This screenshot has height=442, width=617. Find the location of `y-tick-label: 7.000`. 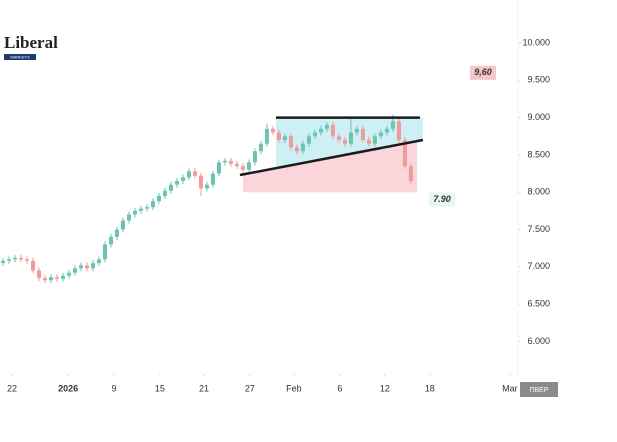

y-tick-label: 7.000 is located at coordinates (538, 266).